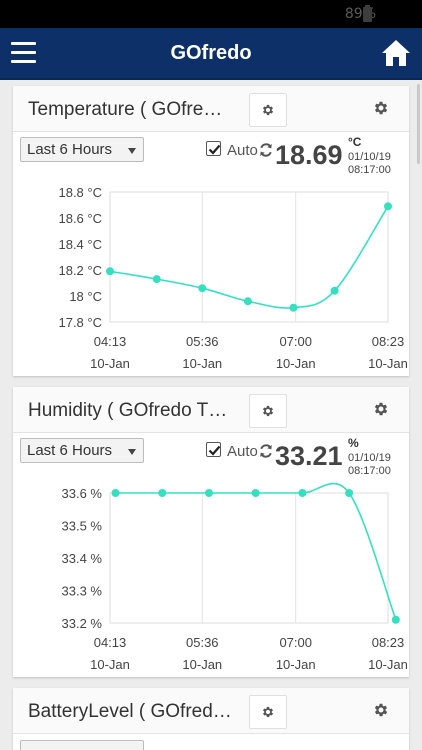 This screenshot has width=422, height=750. Describe the element at coordinates (82, 493) in the screenshot. I see `y-tick-label: 33.6 %` at that location.